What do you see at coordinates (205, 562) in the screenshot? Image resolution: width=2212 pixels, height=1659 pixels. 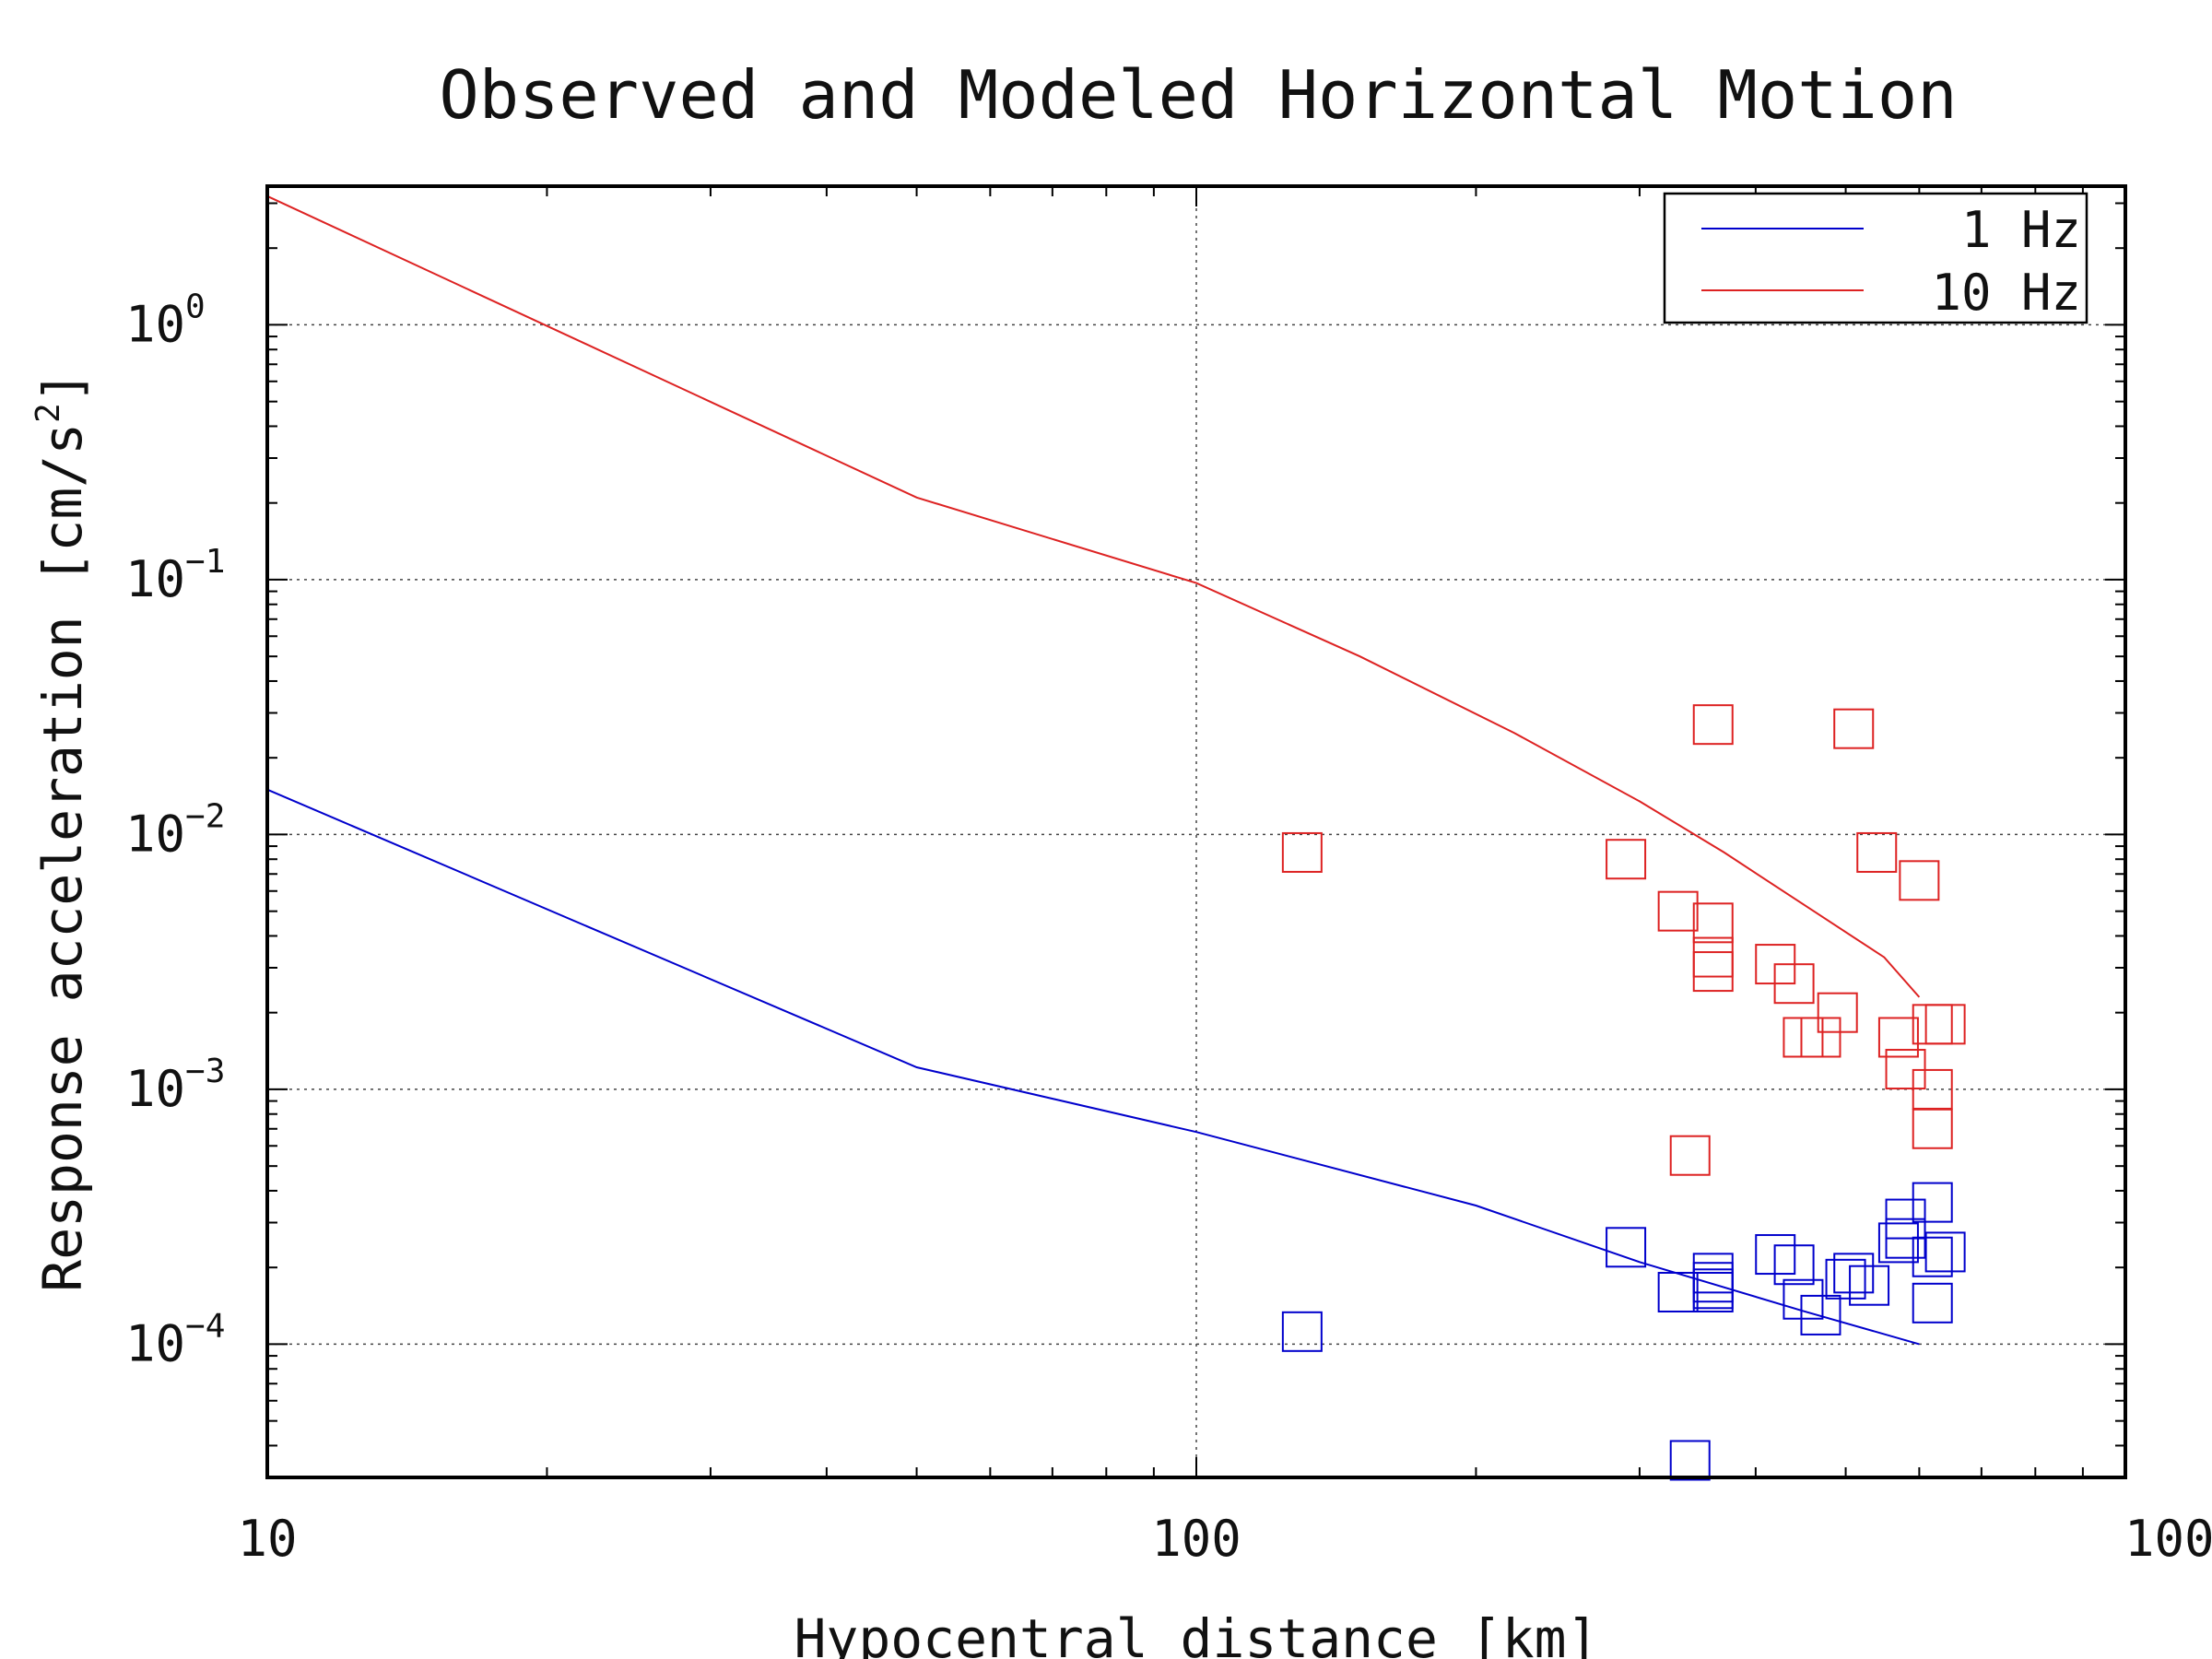 I see `y-tick-exponent: −1` at bounding box center [205, 562].